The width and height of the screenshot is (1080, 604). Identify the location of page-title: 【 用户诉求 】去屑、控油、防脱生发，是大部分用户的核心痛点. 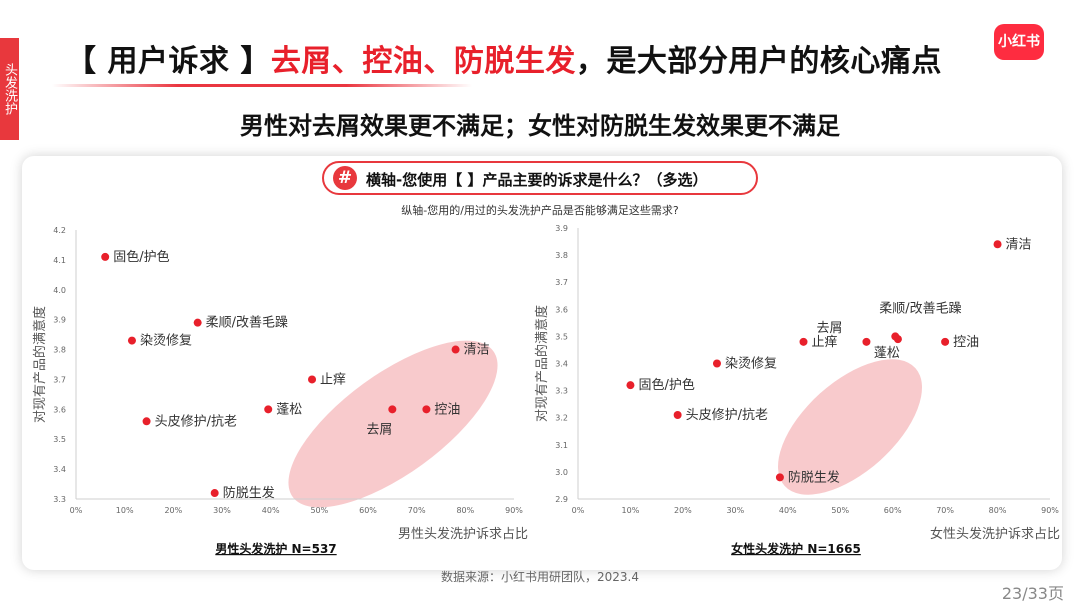
(504, 58).